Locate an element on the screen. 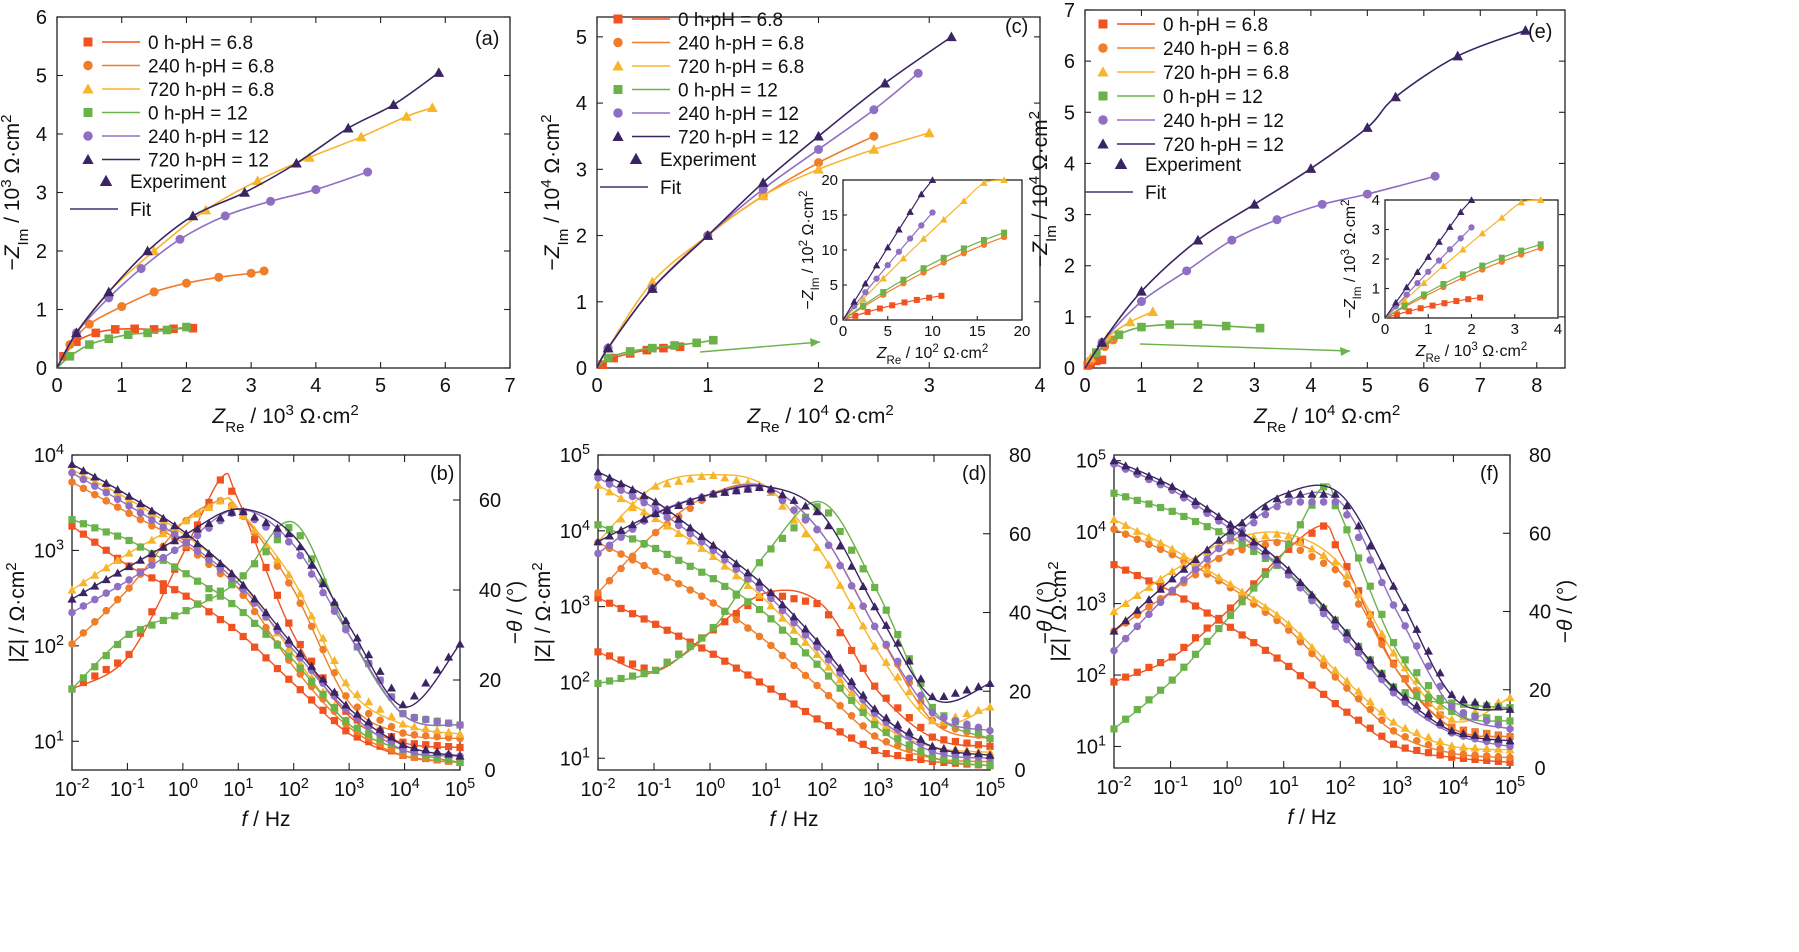 The width and height of the screenshot is (1799, 952). panel-label: (e) is located at coordinates (1540, 32).